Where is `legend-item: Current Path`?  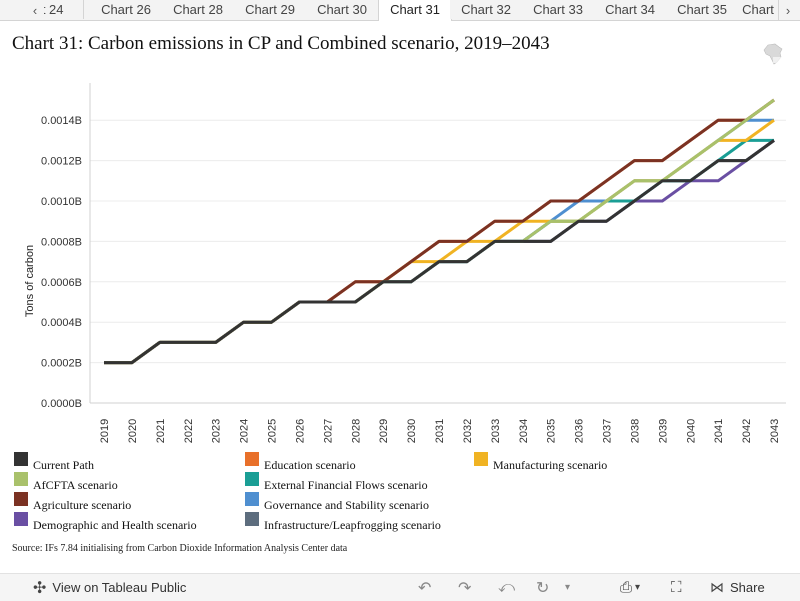 legend-item: Current Path is located at coordinates (54, 462).